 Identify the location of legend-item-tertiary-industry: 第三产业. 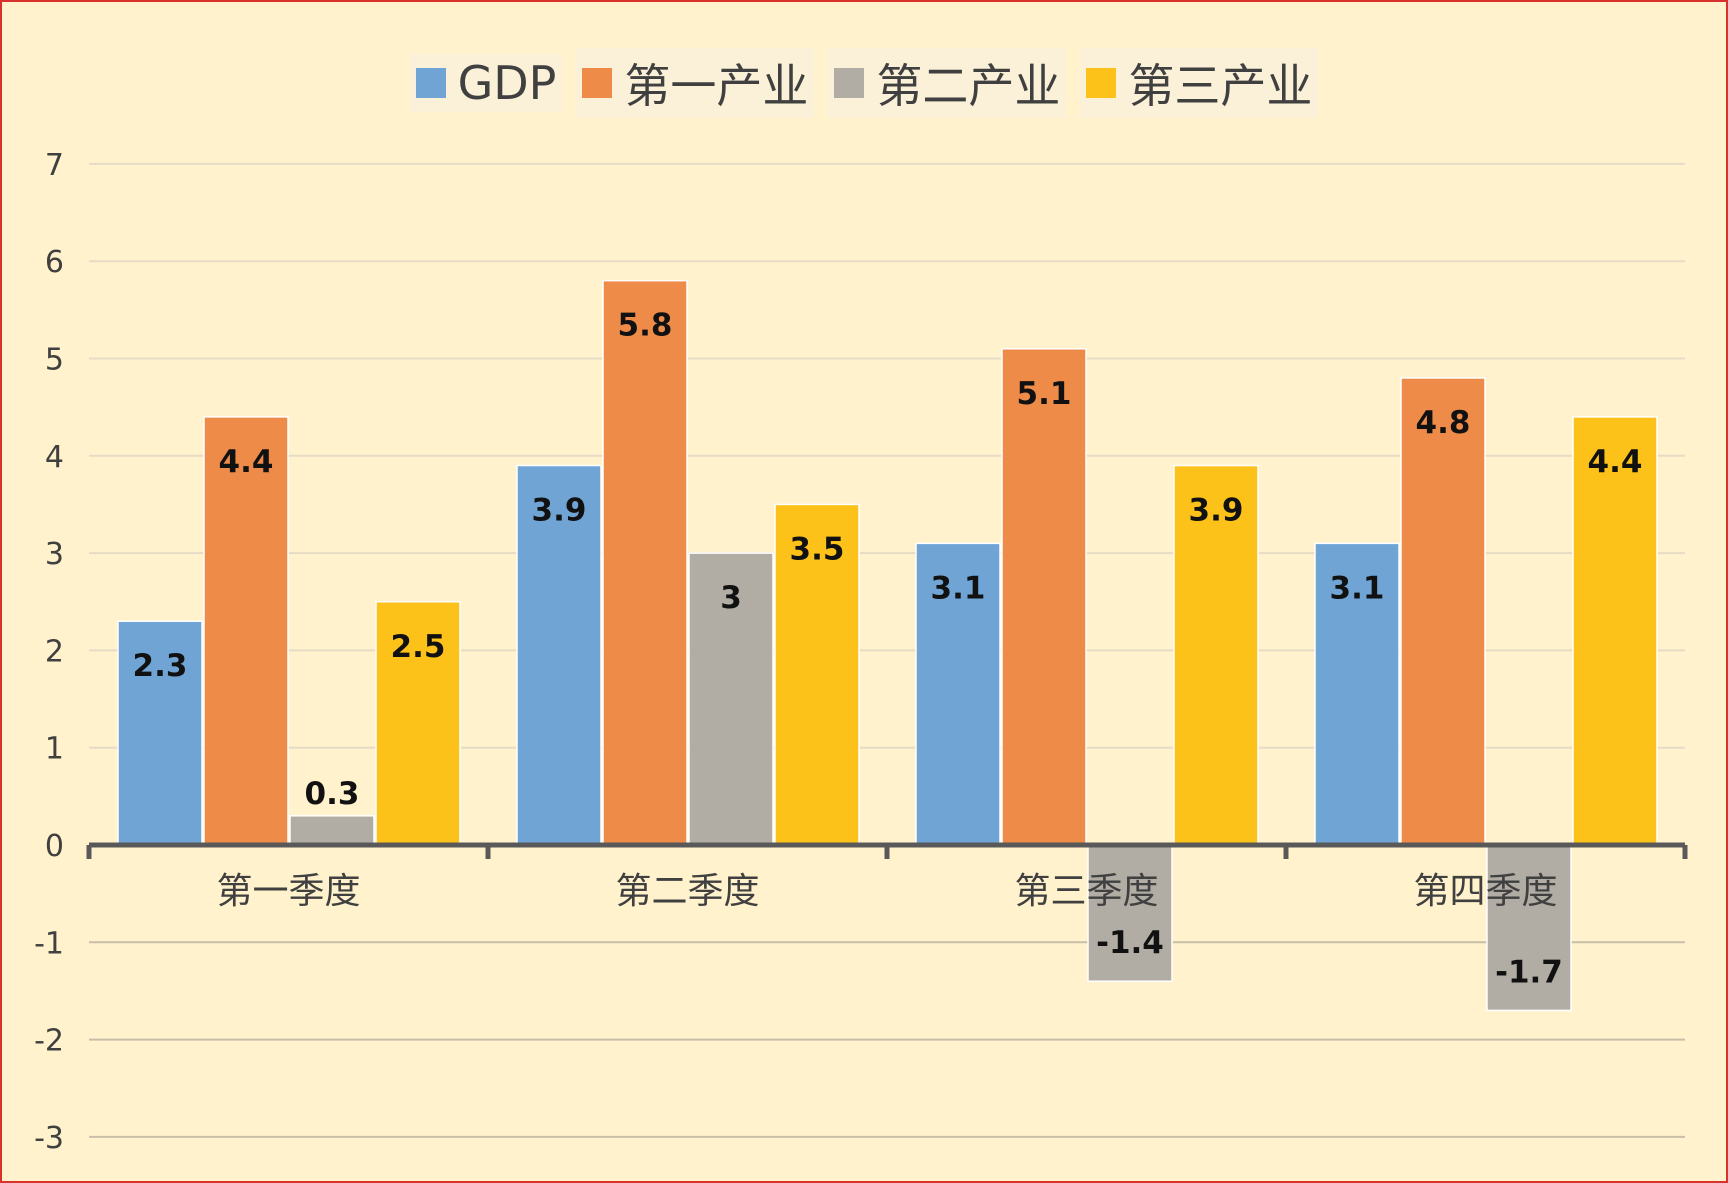
(1199, 83).